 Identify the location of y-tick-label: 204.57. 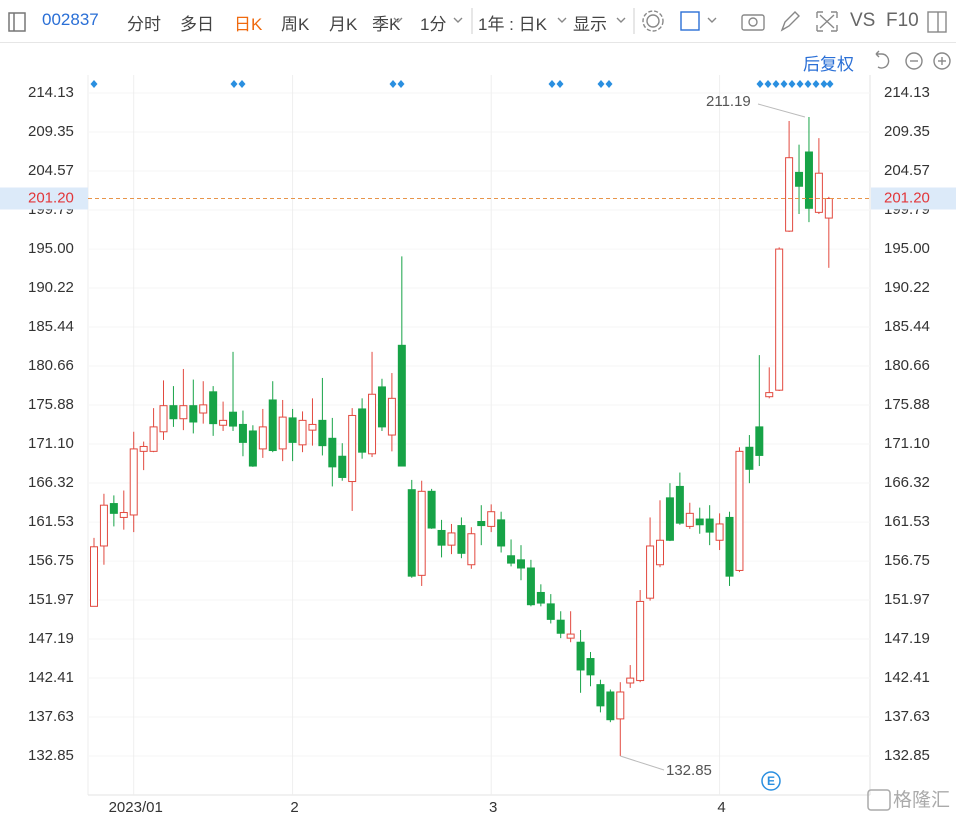
(51, 170).